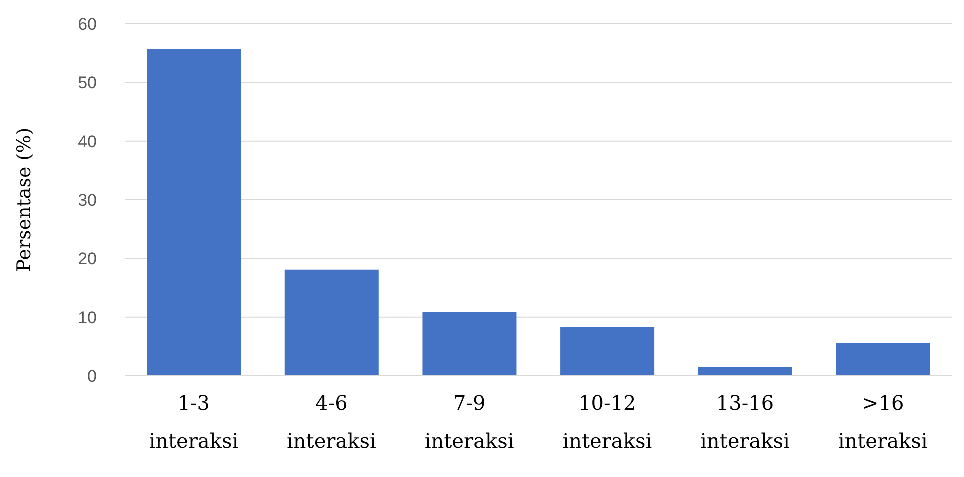 The width and height of the screenshot is (964, 477). What do you see at coordinates (331, 422) in the screenshot?
I see `x-tick-label: 4-6 interaksi` at bounding box center [331, 422].